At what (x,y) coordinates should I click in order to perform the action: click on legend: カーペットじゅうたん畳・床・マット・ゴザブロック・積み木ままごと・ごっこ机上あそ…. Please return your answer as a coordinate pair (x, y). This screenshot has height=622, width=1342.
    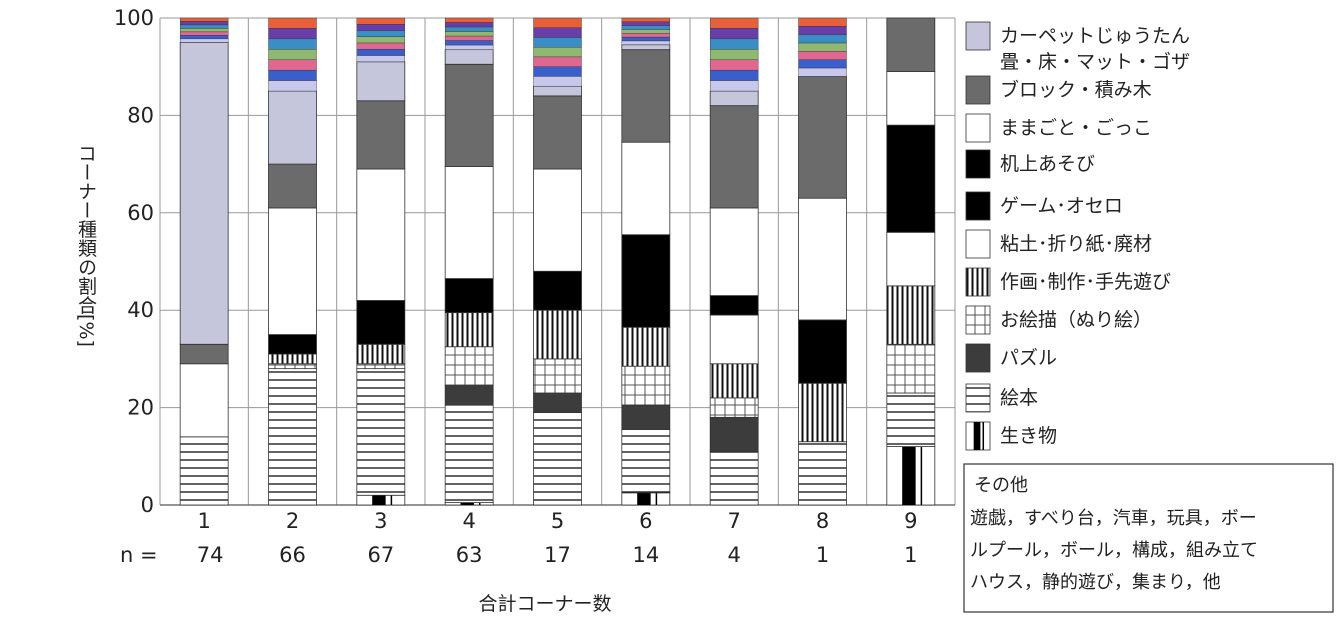
    Looking at the image, I should click on (1077, 236).